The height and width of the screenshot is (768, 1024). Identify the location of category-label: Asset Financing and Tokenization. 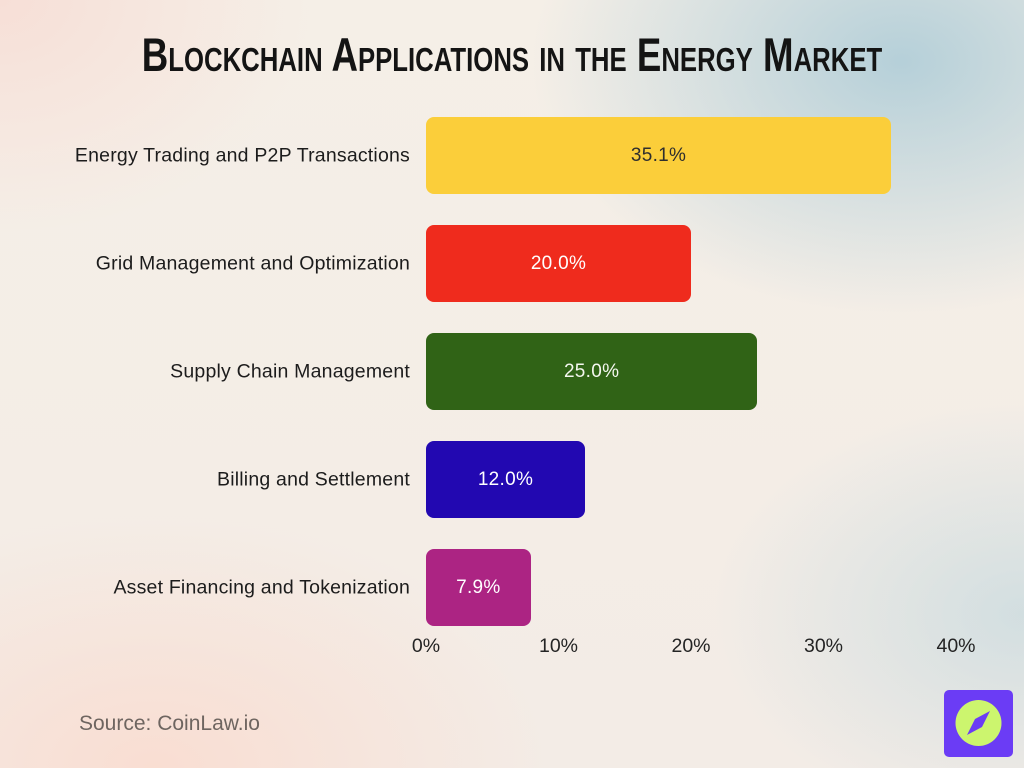
(261, 587).